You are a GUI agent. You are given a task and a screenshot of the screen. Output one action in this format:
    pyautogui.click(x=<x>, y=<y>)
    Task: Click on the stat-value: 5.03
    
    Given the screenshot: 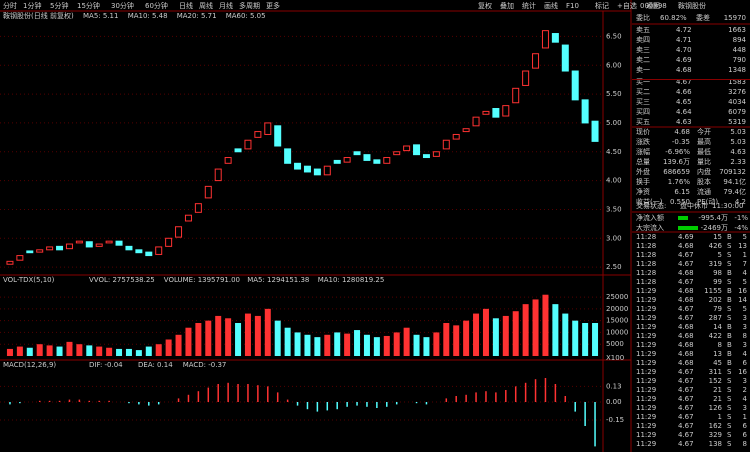 What is the action you would take?
    pyautogui.click(x=738, y=142)
    